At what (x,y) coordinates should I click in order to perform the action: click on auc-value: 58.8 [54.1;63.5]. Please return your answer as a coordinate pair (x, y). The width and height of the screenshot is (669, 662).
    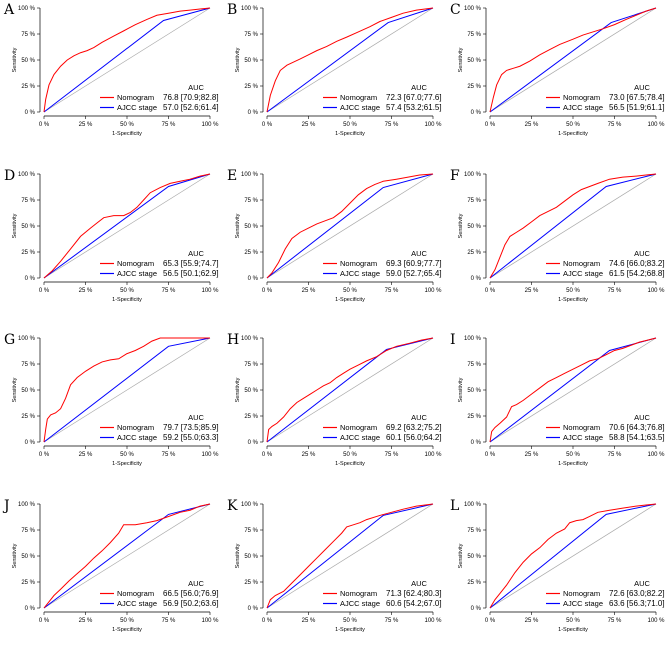
    Looking at the image, I should click on (637, 437).